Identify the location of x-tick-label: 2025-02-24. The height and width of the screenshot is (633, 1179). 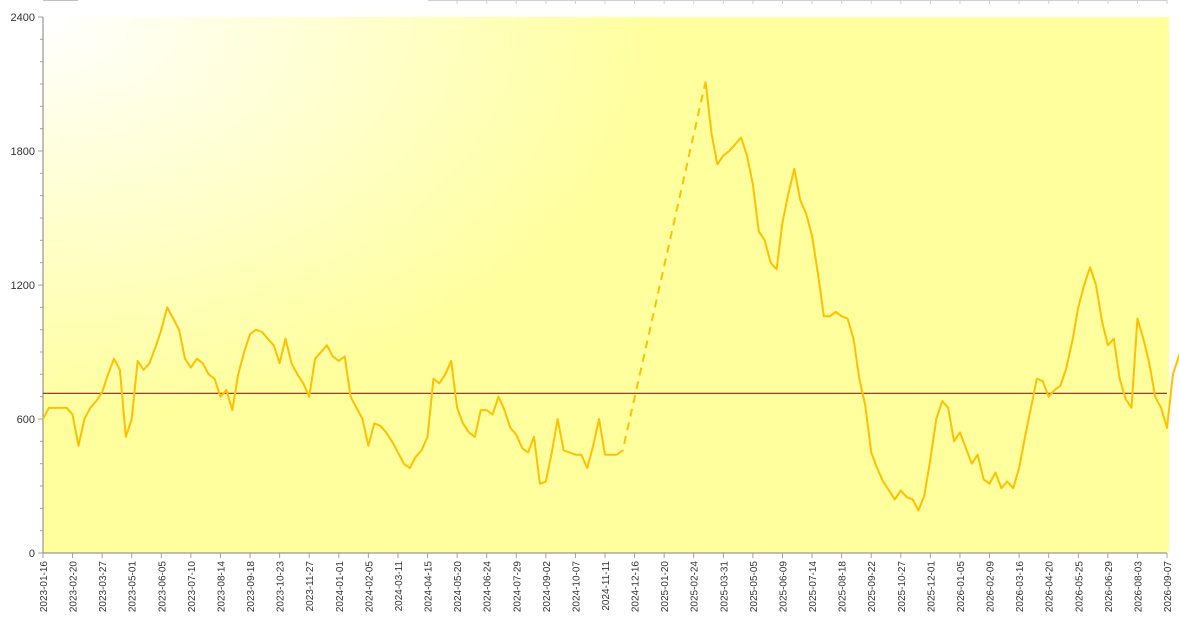
(695, 587).